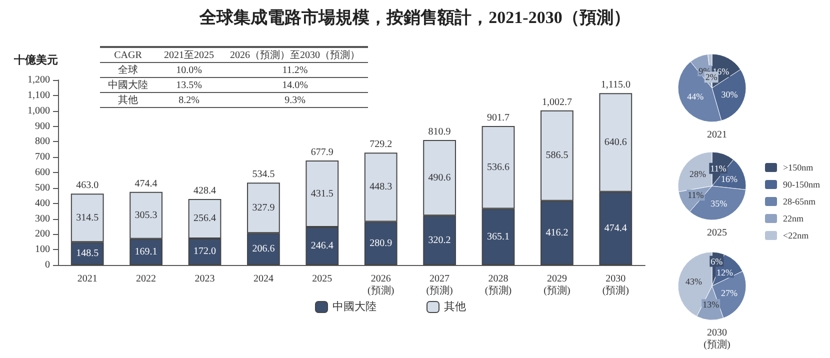 The height and width of the screenshot is (358, 830). I want to click on text: CAGR, so click(128, 55).